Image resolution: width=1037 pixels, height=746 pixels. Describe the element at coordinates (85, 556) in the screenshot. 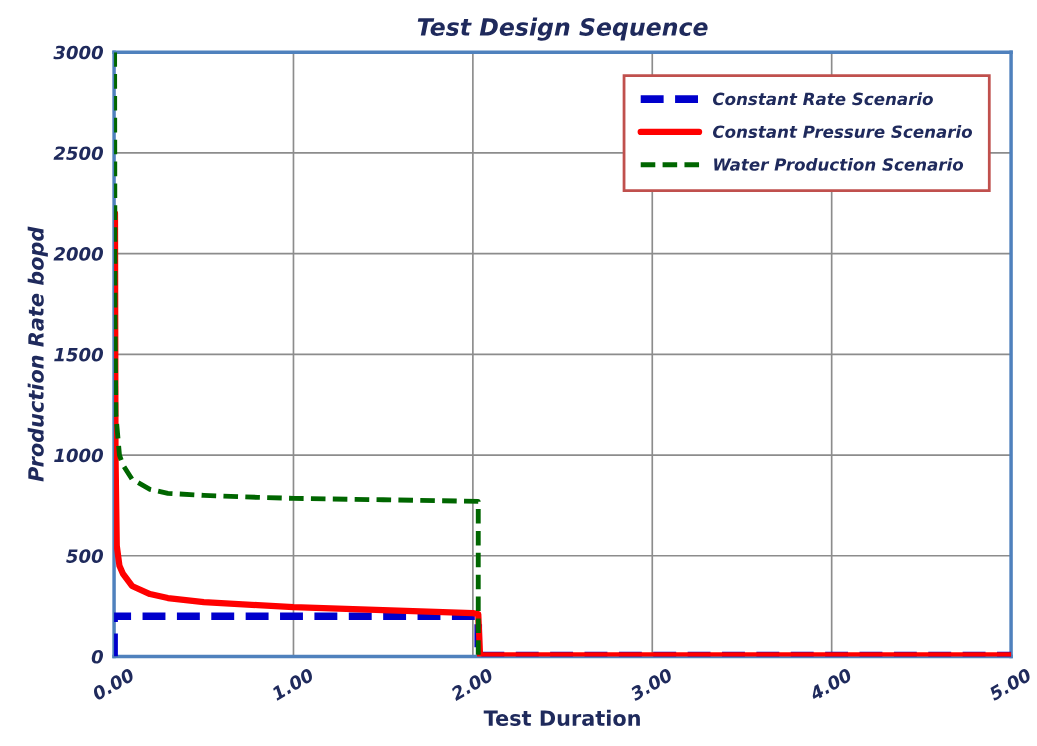

I see `y-tick-label: 500` at that location.